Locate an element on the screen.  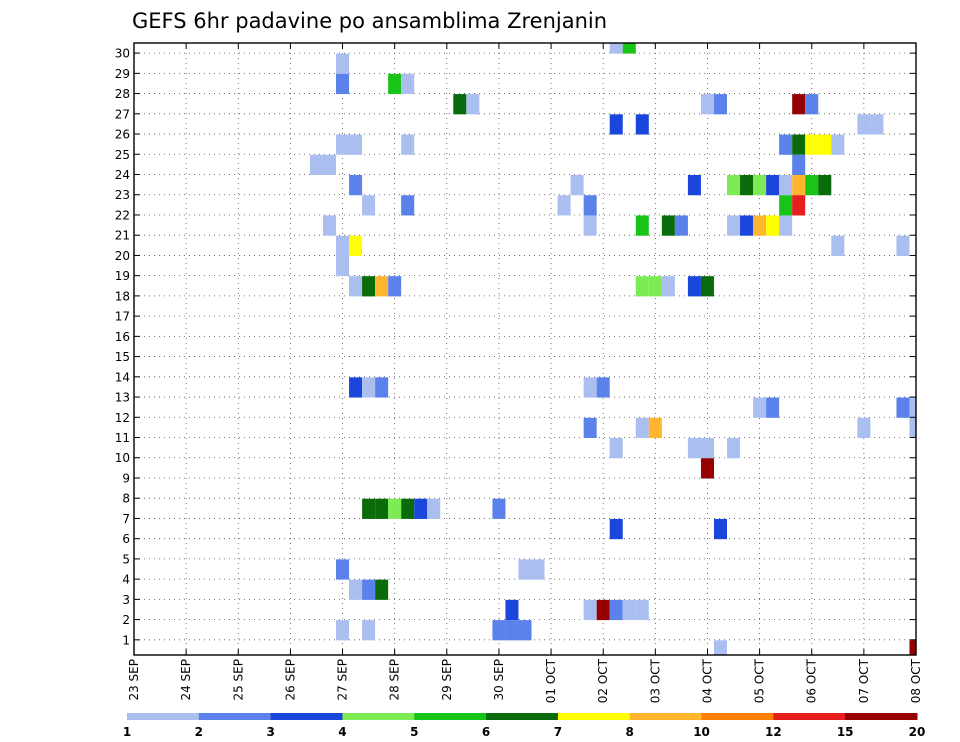
x-tick-label: 29 SEP is located at coordinates (447, 680).